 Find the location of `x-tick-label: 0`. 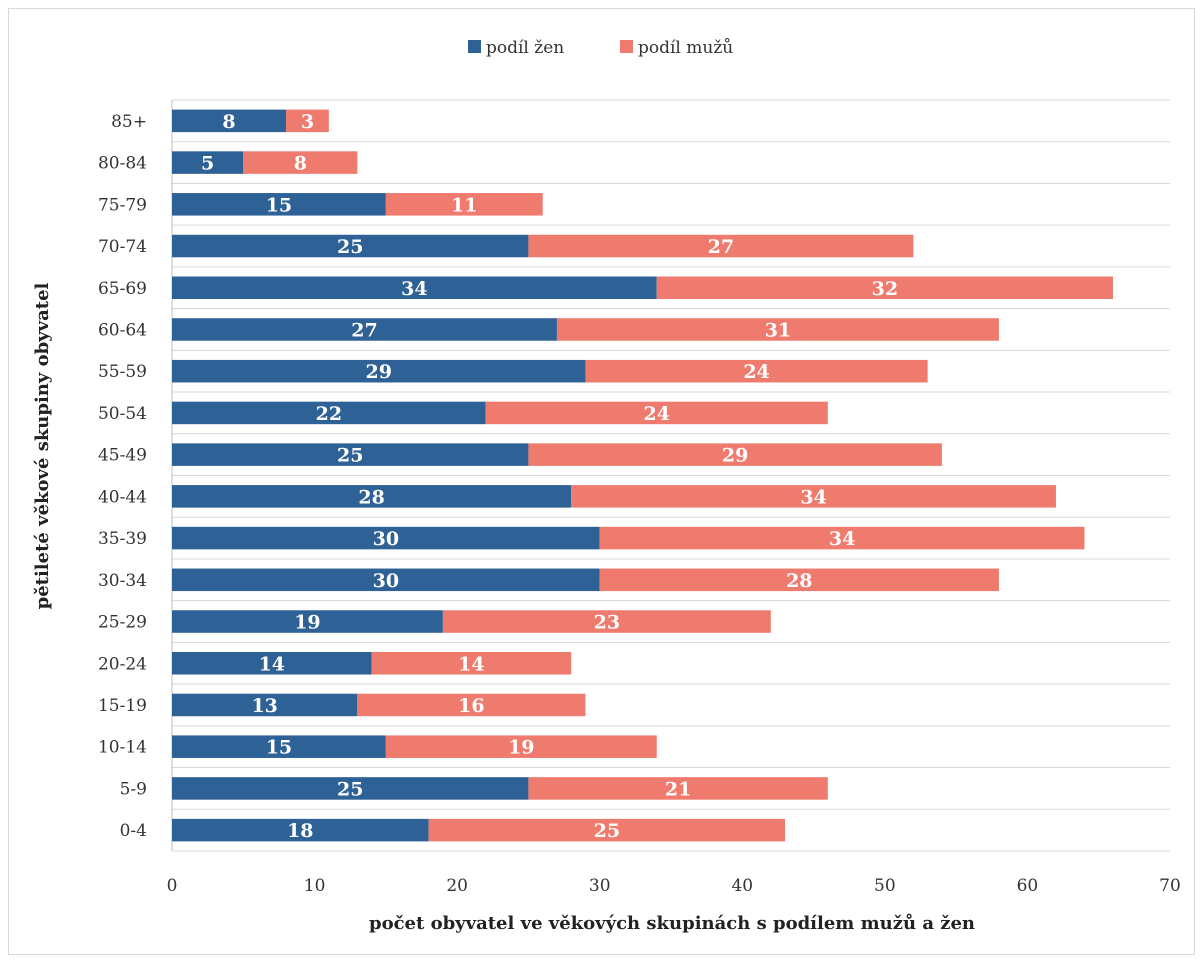

x-tick-label: 0 is located at coordinates (172, 886).